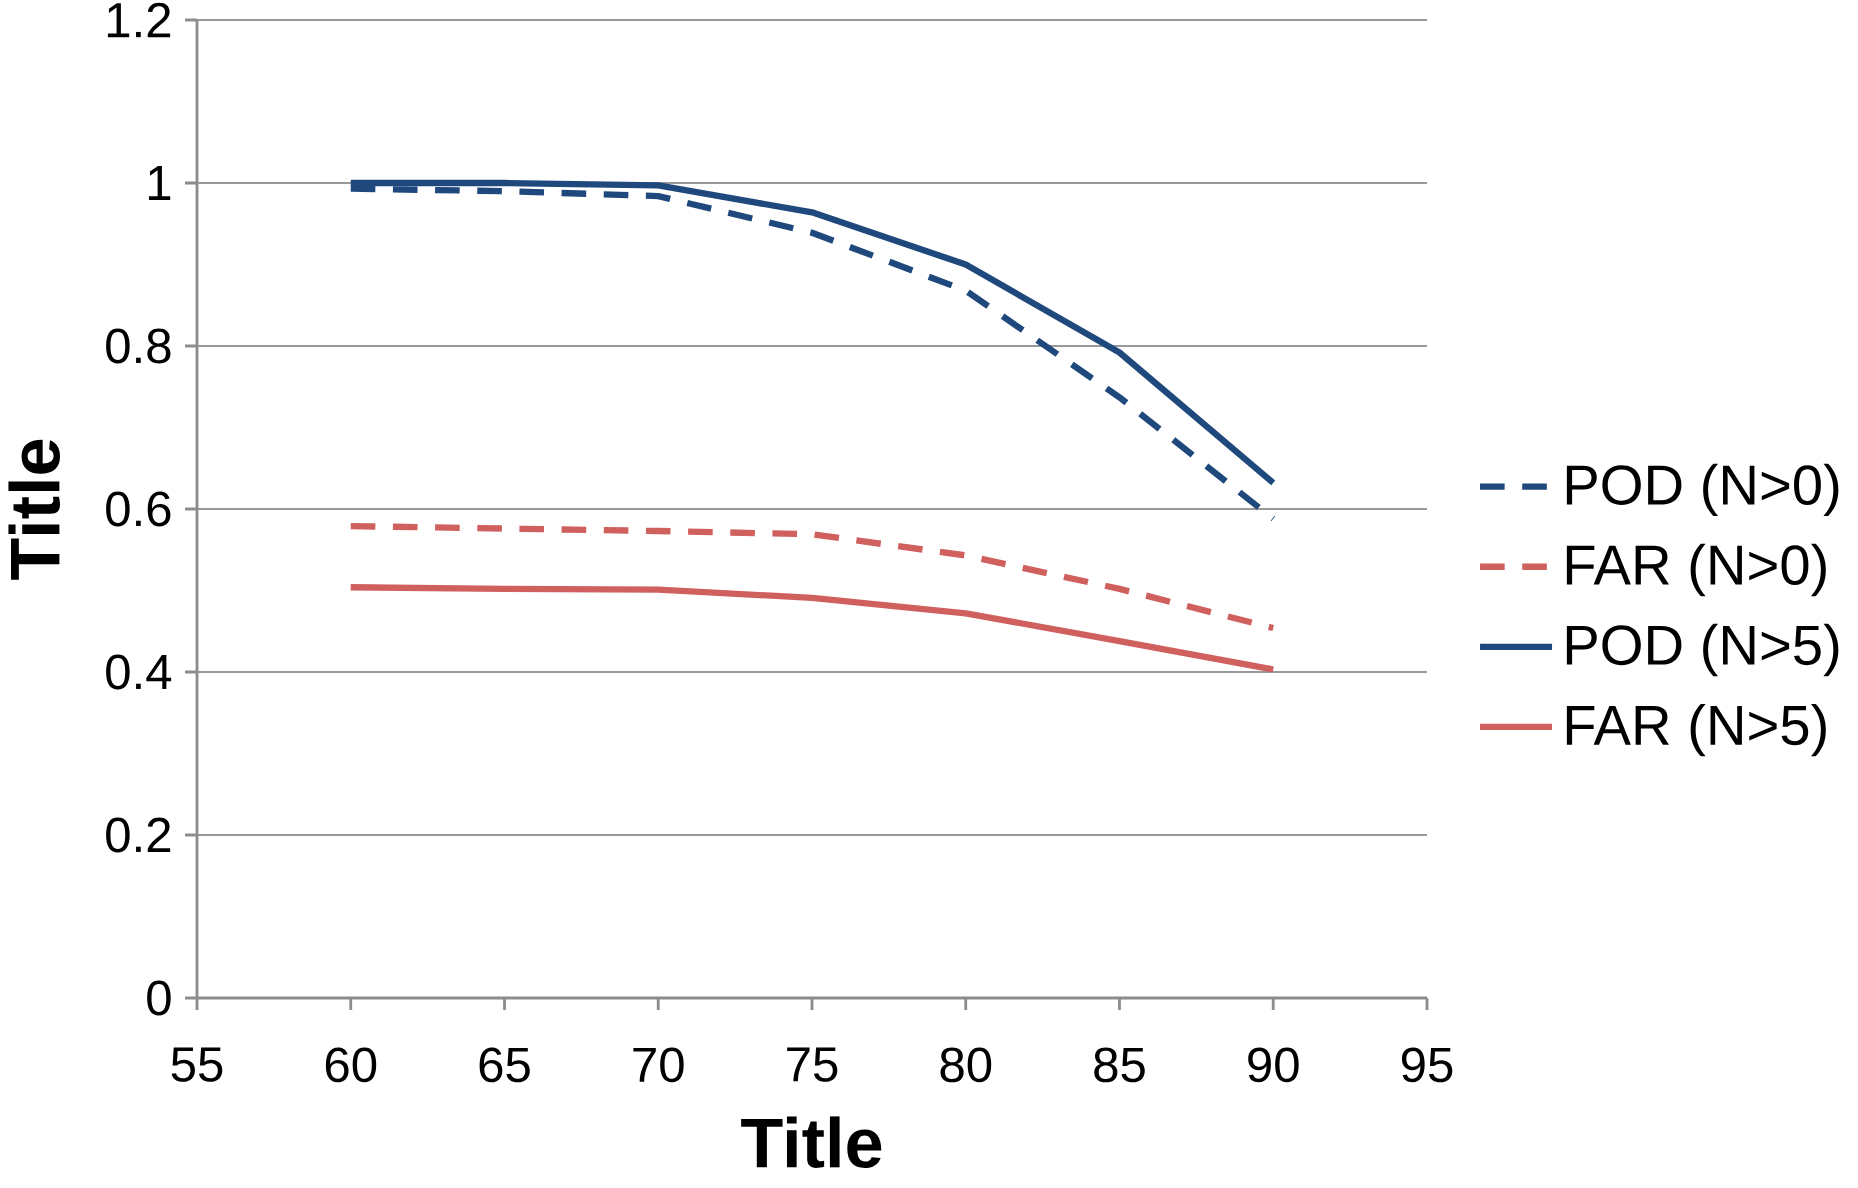 This screenshot has height=1188, width=1858. What do you see at coordinates (1696, 570) in the screenshot?
I see `legend-label: FAR (N>0)` at bounding box center [1696, 570].